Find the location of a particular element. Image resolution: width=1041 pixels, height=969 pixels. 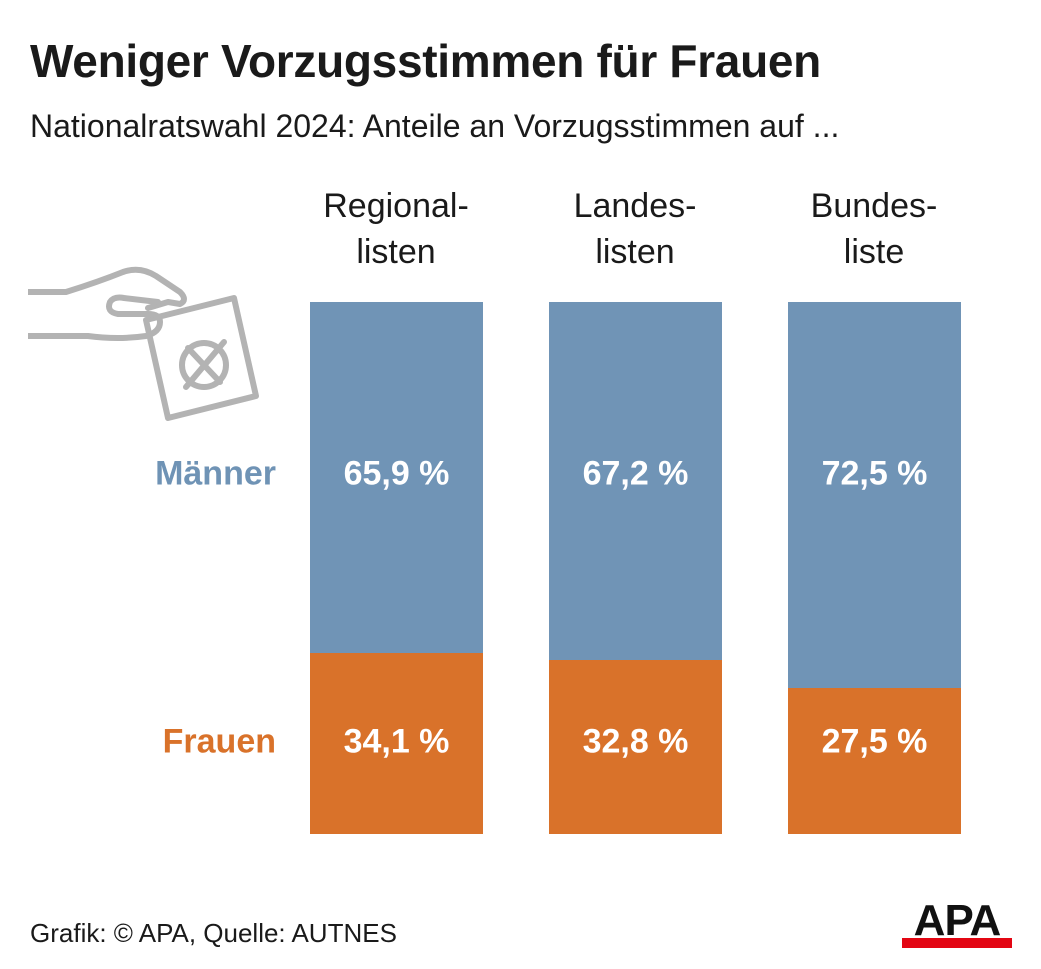

bar-segment-maenner: 72,5 % is located at coordinates (874, 495).